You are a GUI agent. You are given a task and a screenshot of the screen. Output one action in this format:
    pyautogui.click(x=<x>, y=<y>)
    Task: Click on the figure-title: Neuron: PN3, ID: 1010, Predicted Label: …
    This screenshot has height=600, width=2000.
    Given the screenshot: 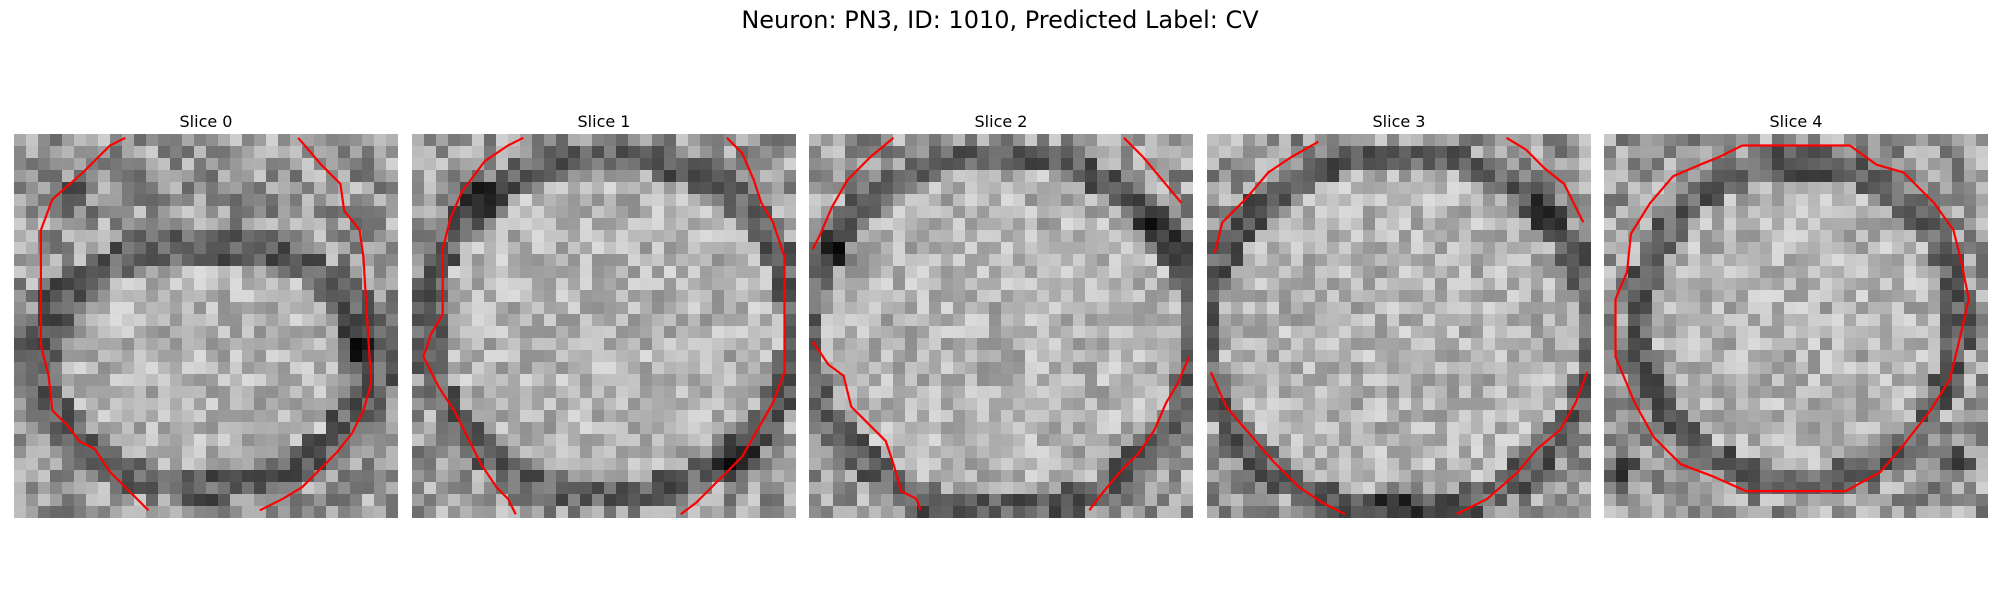 What is the action you would take?
    pyautogui.click(x=1000, y=20)
    